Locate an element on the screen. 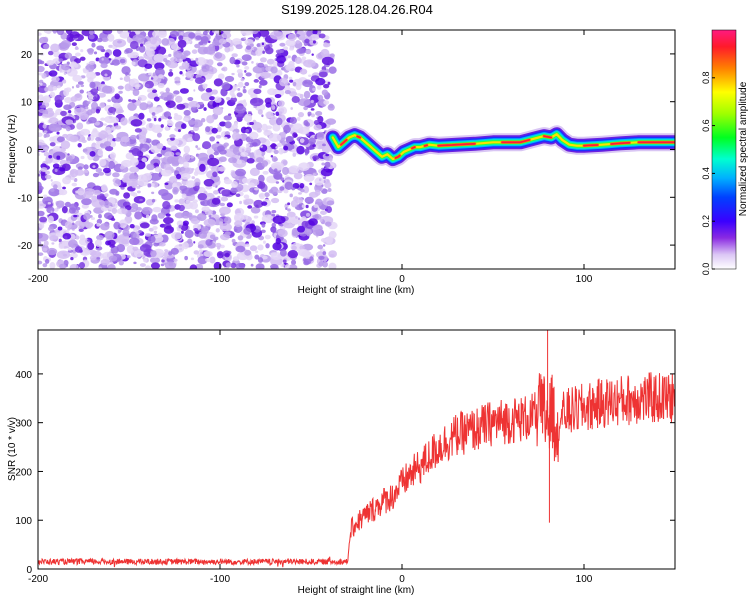  spectrogram-signal is located at coordinates (499, 147).